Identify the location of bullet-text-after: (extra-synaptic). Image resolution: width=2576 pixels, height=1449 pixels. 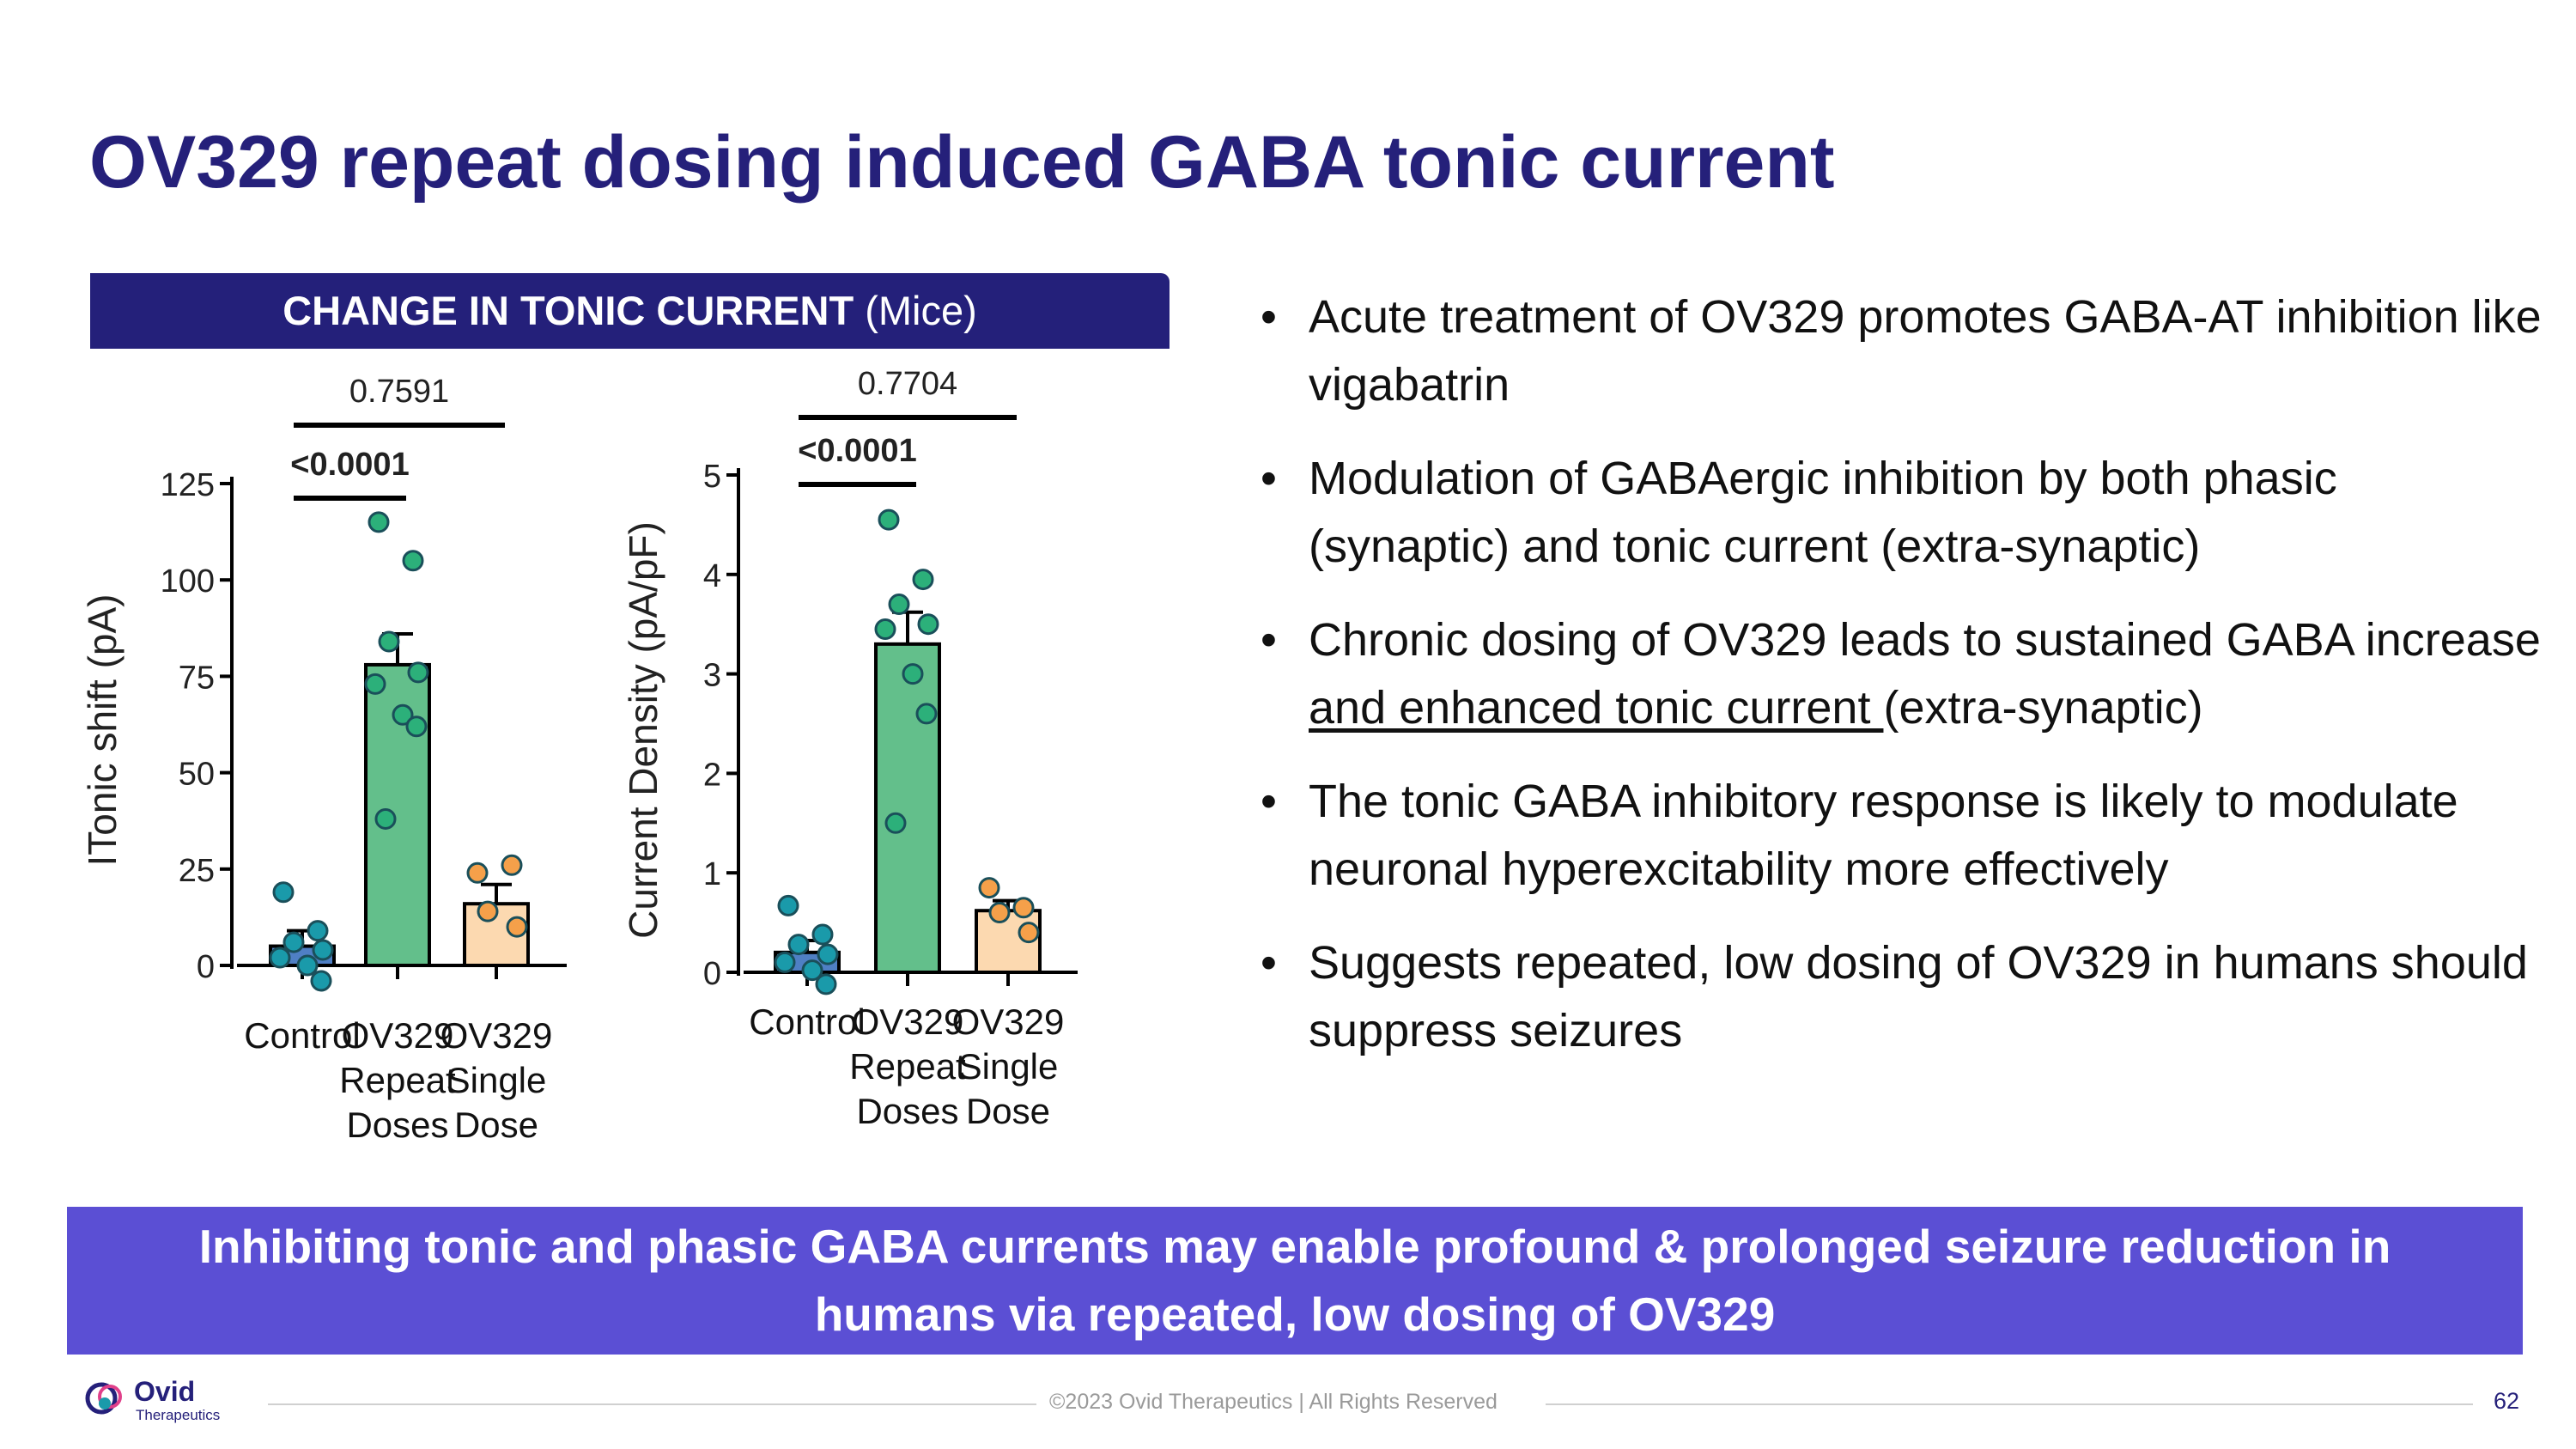
(2043, 708).